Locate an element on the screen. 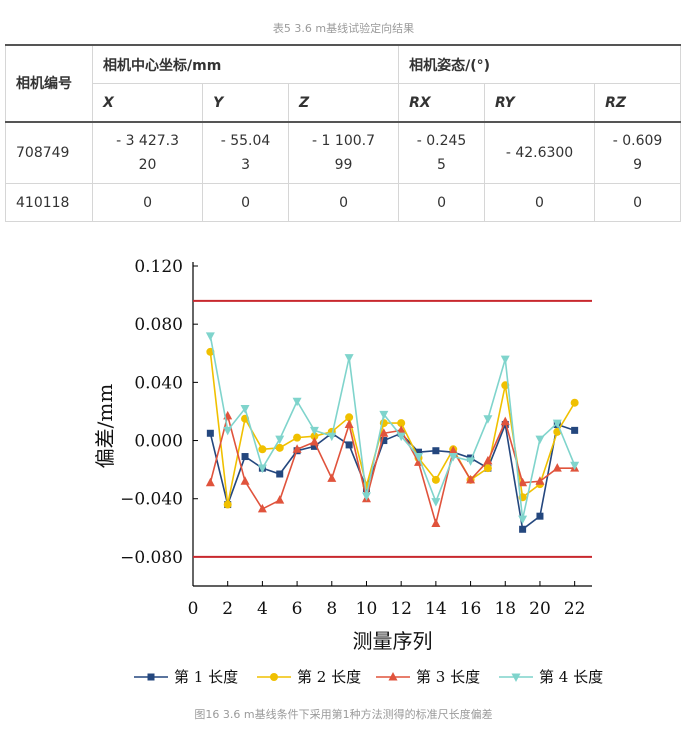 This screenshot has height=732, width=687. y-tick-label: 0.120 is located at coordinates (158, 267).